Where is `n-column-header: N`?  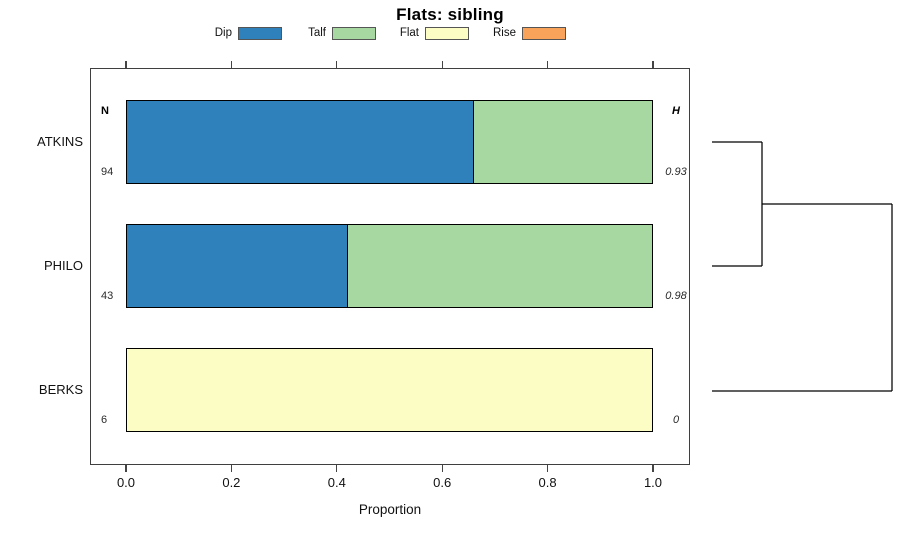 n-column-header: N is located at coordinates (105, 111).